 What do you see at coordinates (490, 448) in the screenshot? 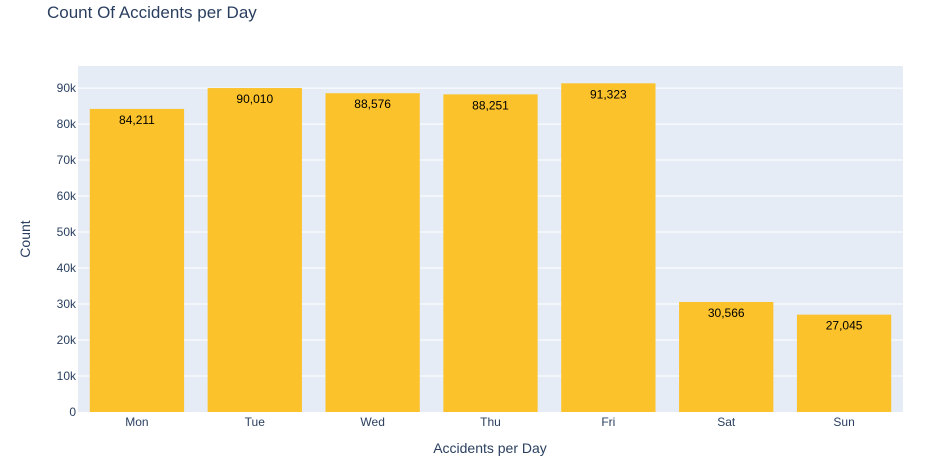
I see `x-axis-title: Accidents per Day` at bounding box center [490, 448].